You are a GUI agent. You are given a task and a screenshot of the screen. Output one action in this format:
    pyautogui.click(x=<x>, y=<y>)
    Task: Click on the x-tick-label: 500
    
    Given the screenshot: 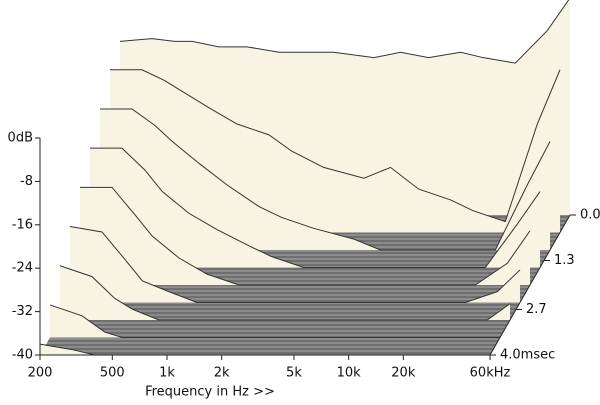 What is the action you would take?
    pyautogui.click(x=112, y=373)
    